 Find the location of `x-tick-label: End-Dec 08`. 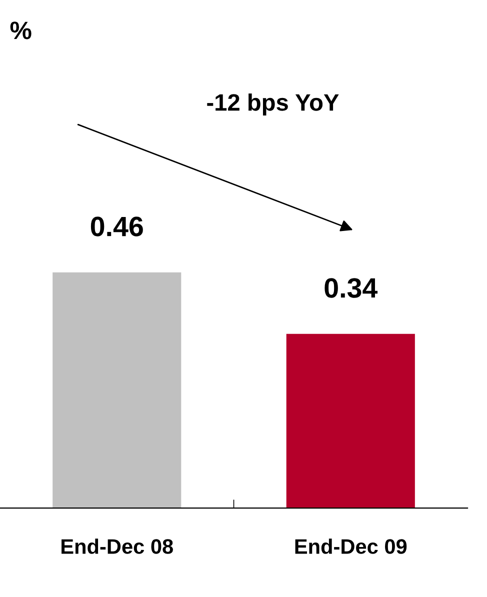

x-tick-label: End-Dec 08 is located at coordinates (117, 546).